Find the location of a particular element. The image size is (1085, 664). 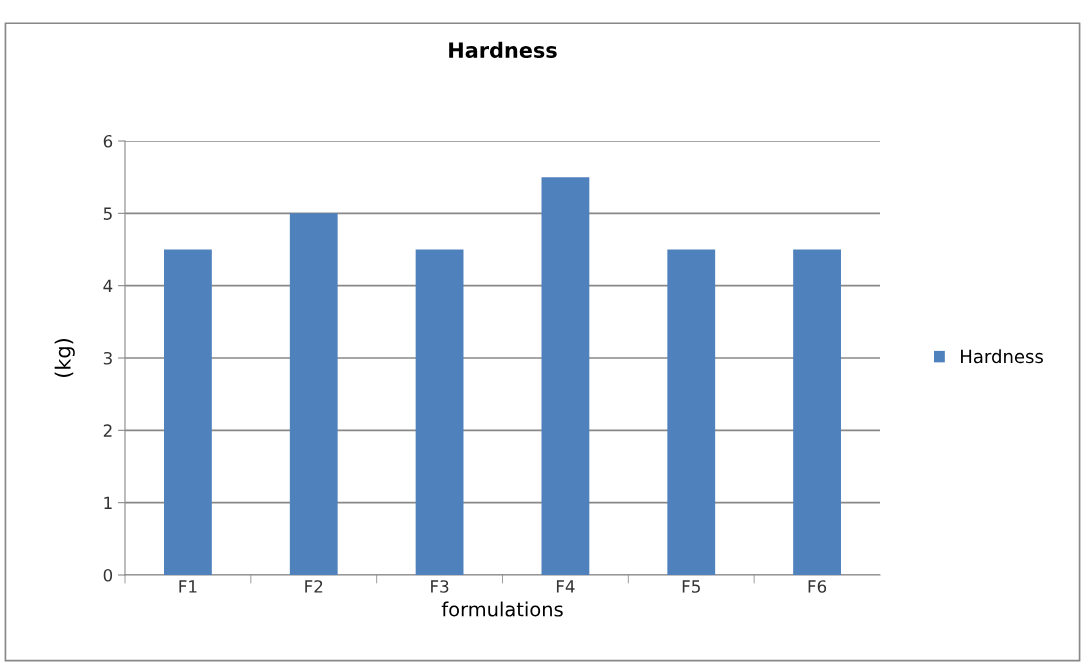

x-axis-title: formulations is located at coordinates (502, 609).